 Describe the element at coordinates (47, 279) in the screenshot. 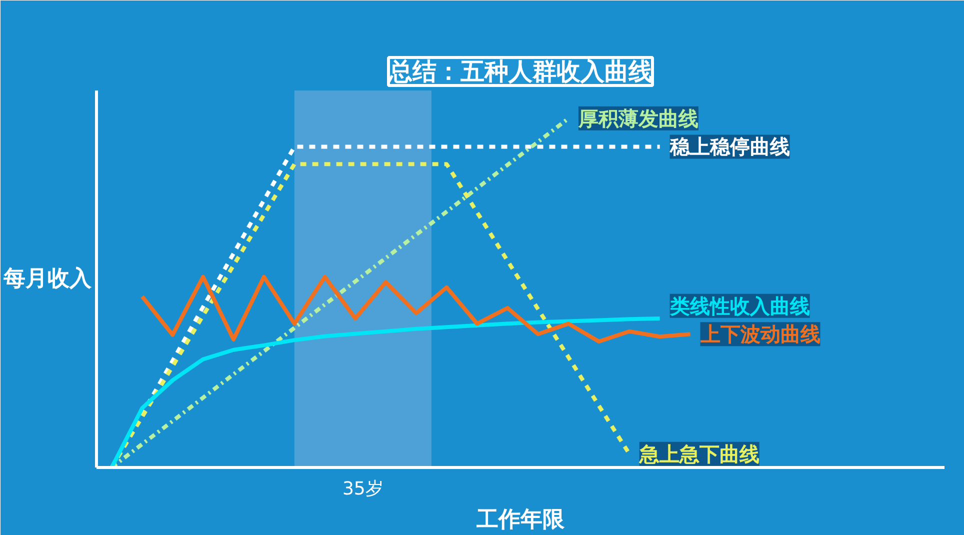

I see `y-axis-title: 每月收入` at that location.